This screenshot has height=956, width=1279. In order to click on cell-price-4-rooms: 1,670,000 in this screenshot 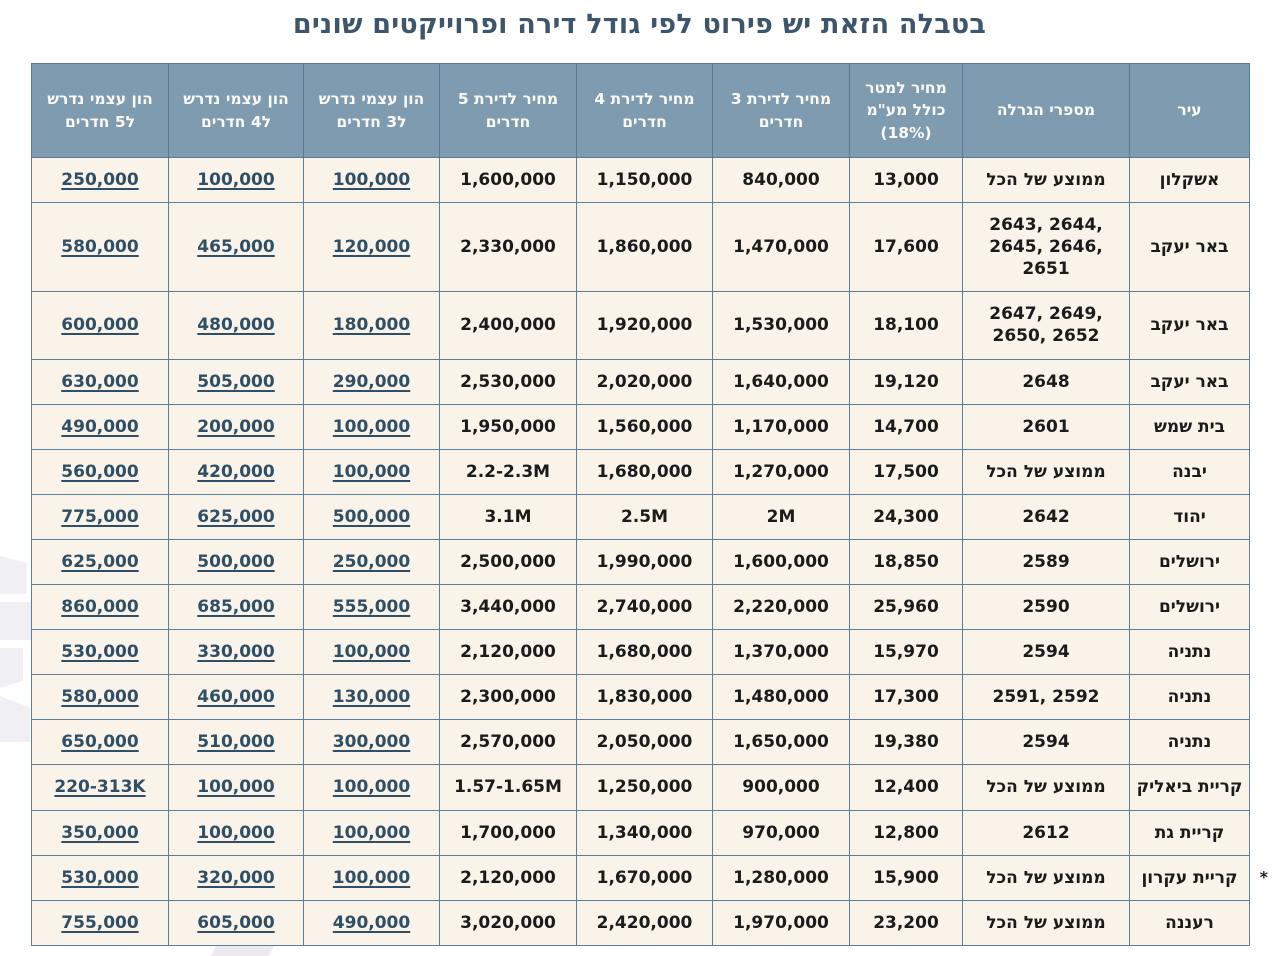, I will do `click(644, 877)`.